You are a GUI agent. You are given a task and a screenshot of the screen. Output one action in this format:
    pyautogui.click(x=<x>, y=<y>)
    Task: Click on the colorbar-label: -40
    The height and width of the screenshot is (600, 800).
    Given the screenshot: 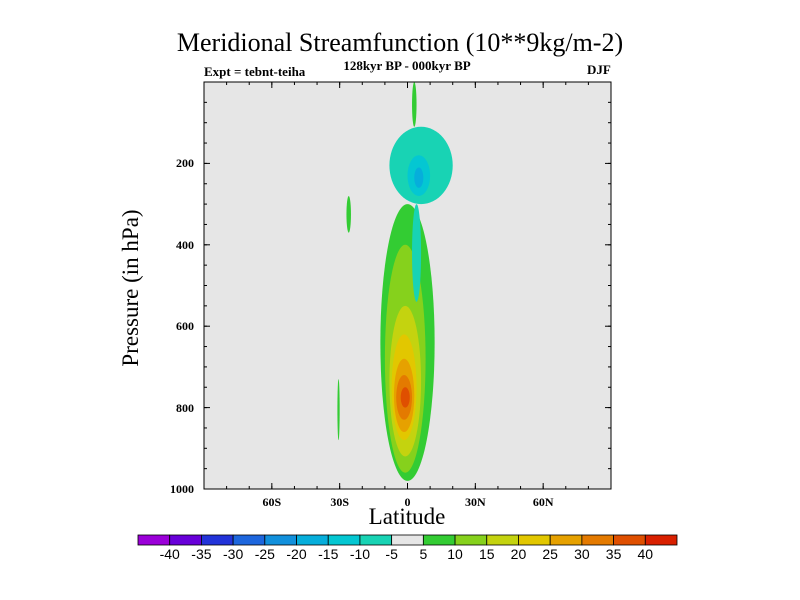 What is the action you would take?
    pyautogui.click(x=169, y=554)
    